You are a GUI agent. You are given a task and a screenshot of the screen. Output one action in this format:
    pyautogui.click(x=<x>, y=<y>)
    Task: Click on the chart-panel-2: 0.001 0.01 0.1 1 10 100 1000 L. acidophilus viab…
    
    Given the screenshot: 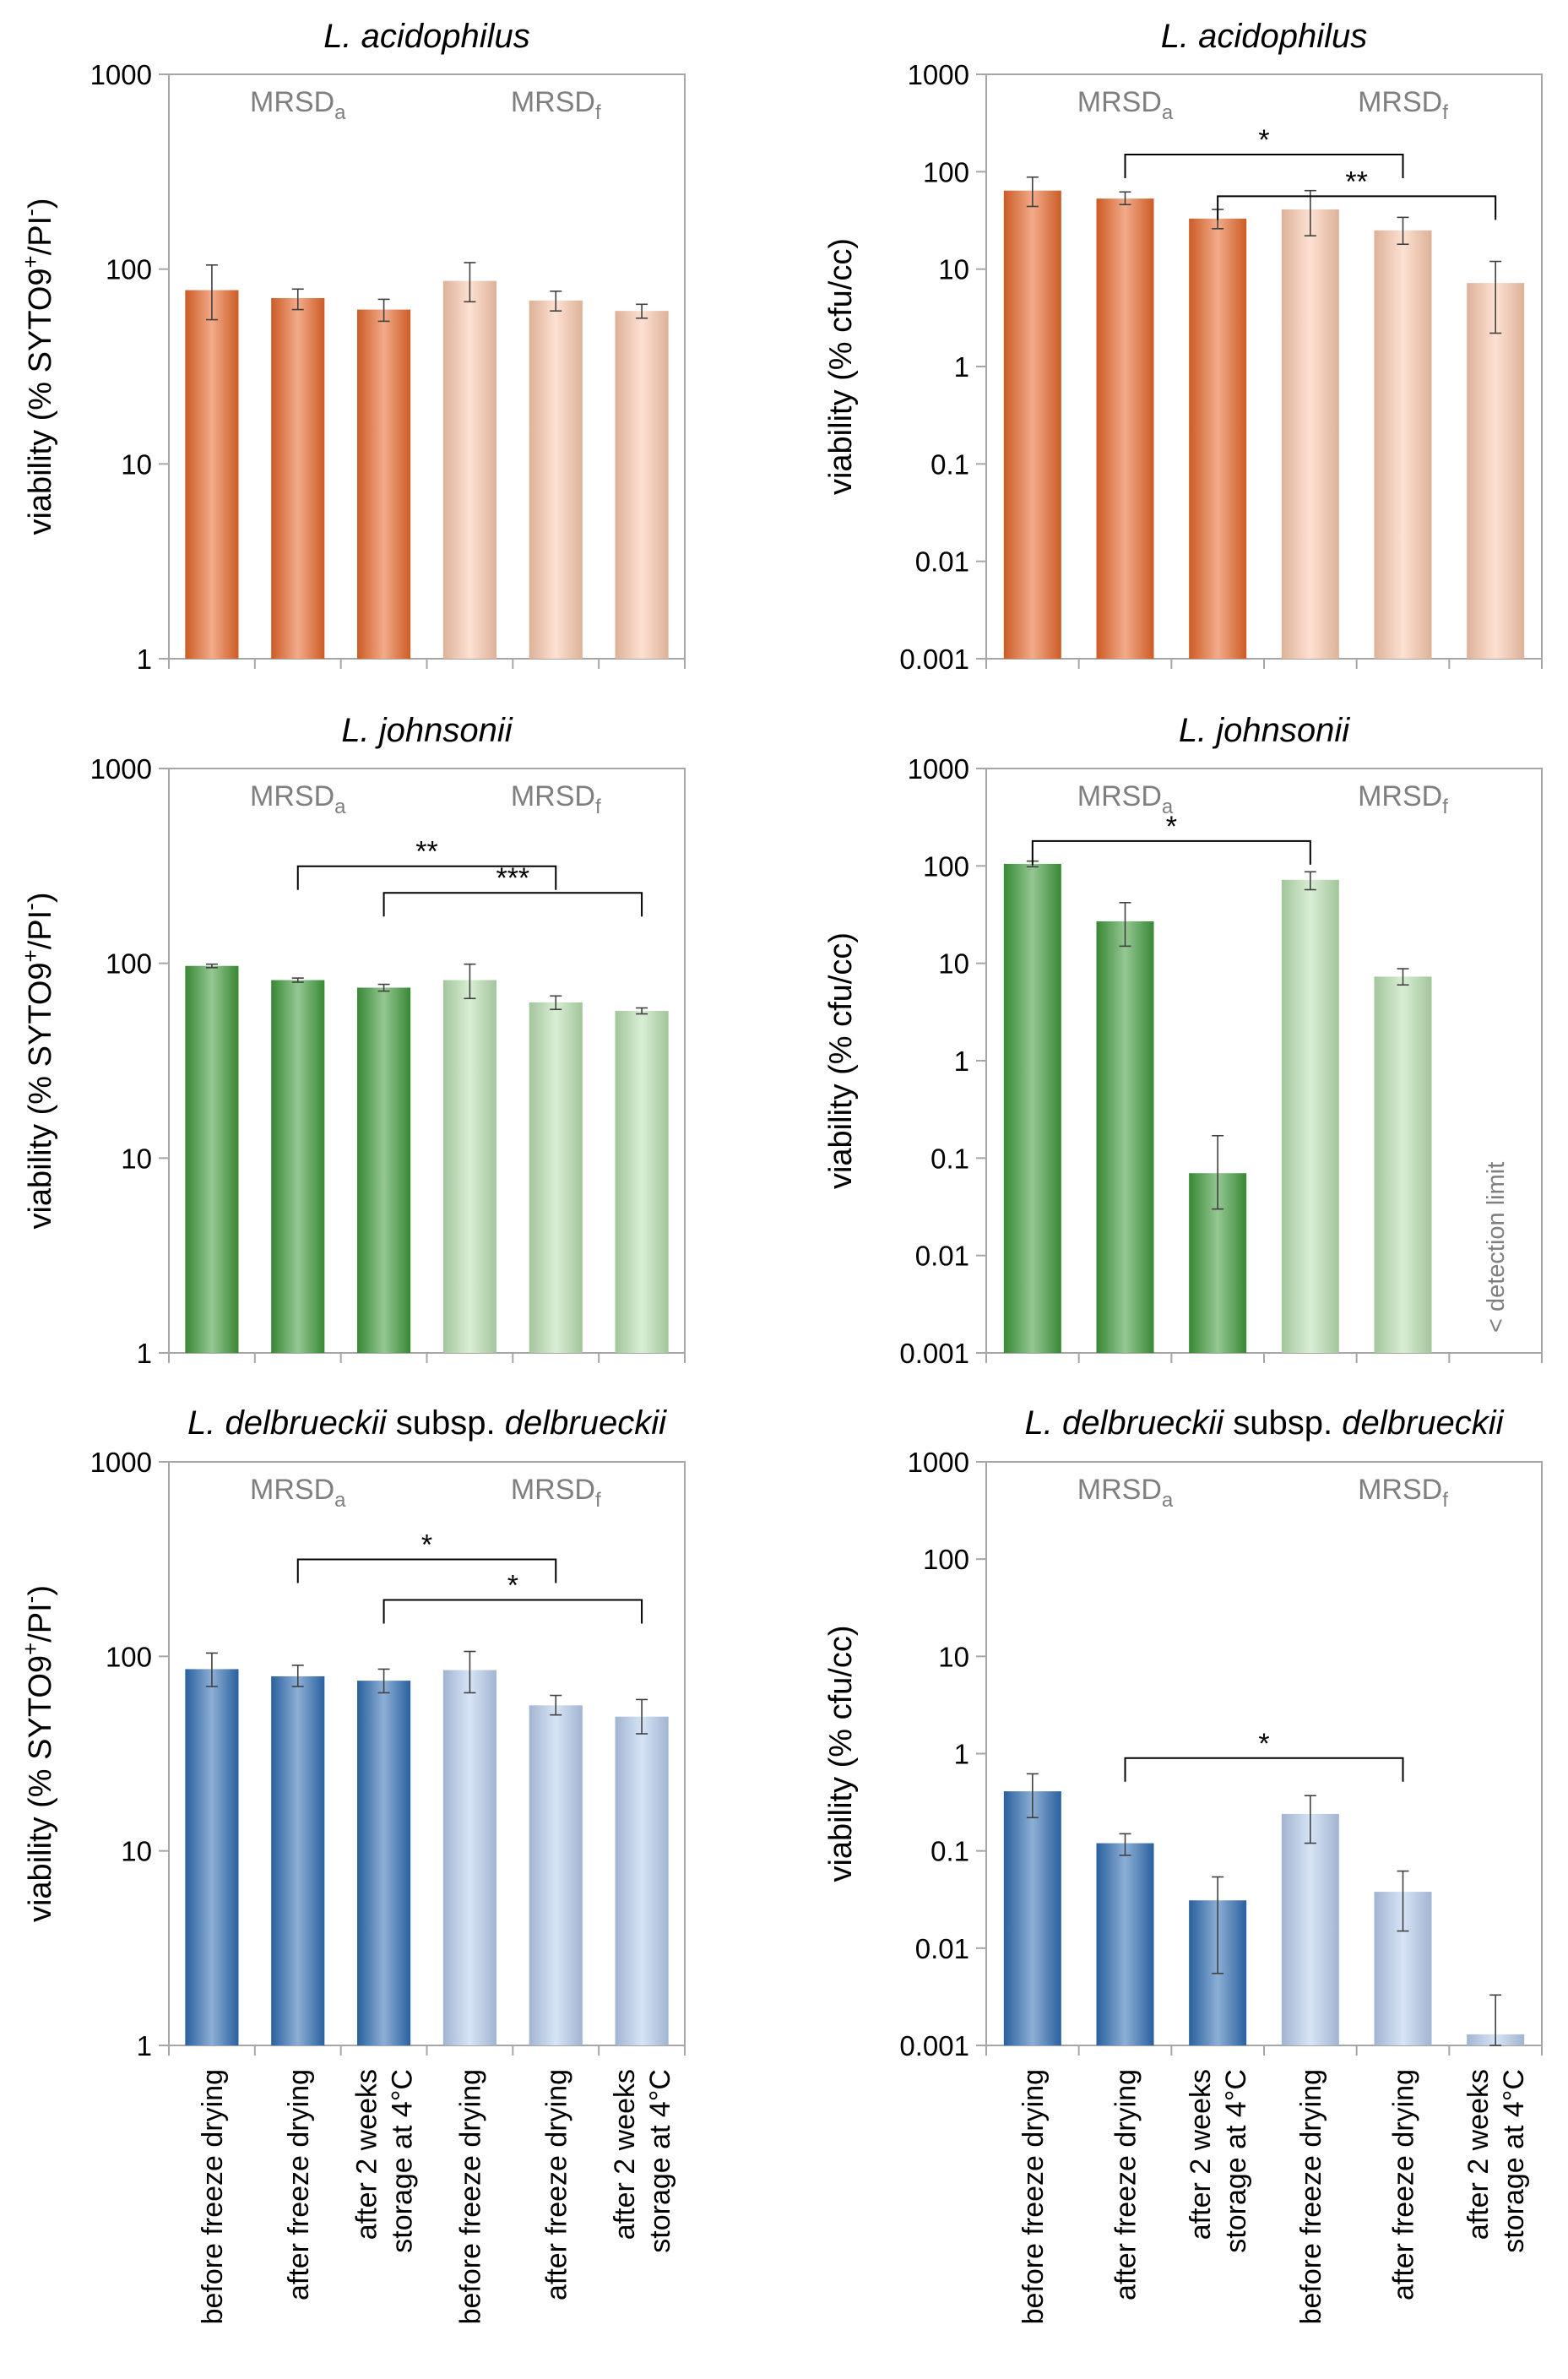 What is the action you would take?
    pyautogui.click(x=1183, y=346)
    